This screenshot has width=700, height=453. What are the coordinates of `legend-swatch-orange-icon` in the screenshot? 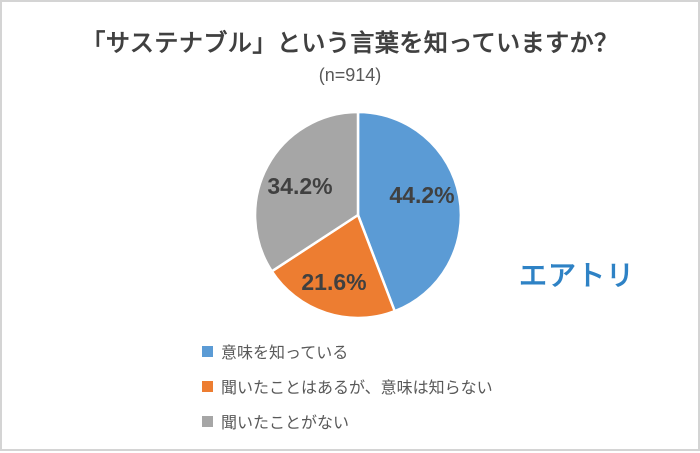 It's located at (207, 386).